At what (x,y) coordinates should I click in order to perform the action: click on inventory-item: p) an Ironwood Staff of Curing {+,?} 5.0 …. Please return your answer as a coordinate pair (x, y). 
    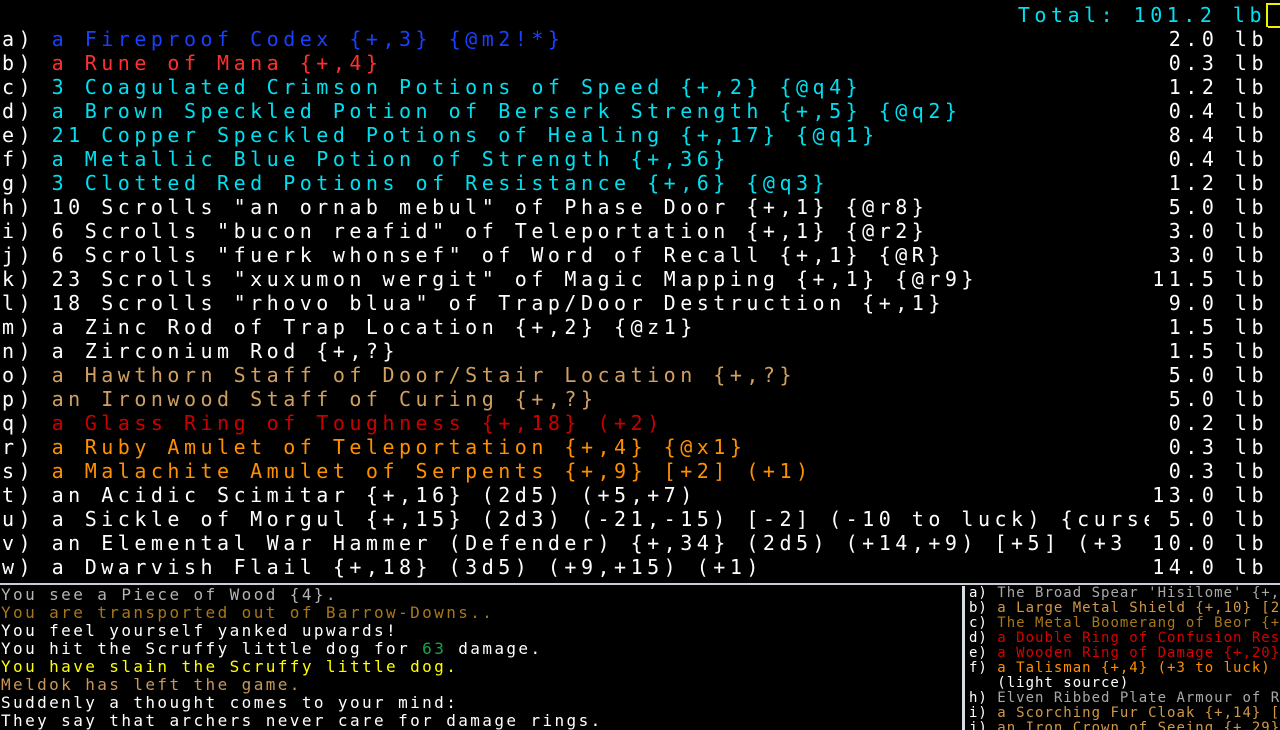
    Looking at the image, I should click on (635, 399).